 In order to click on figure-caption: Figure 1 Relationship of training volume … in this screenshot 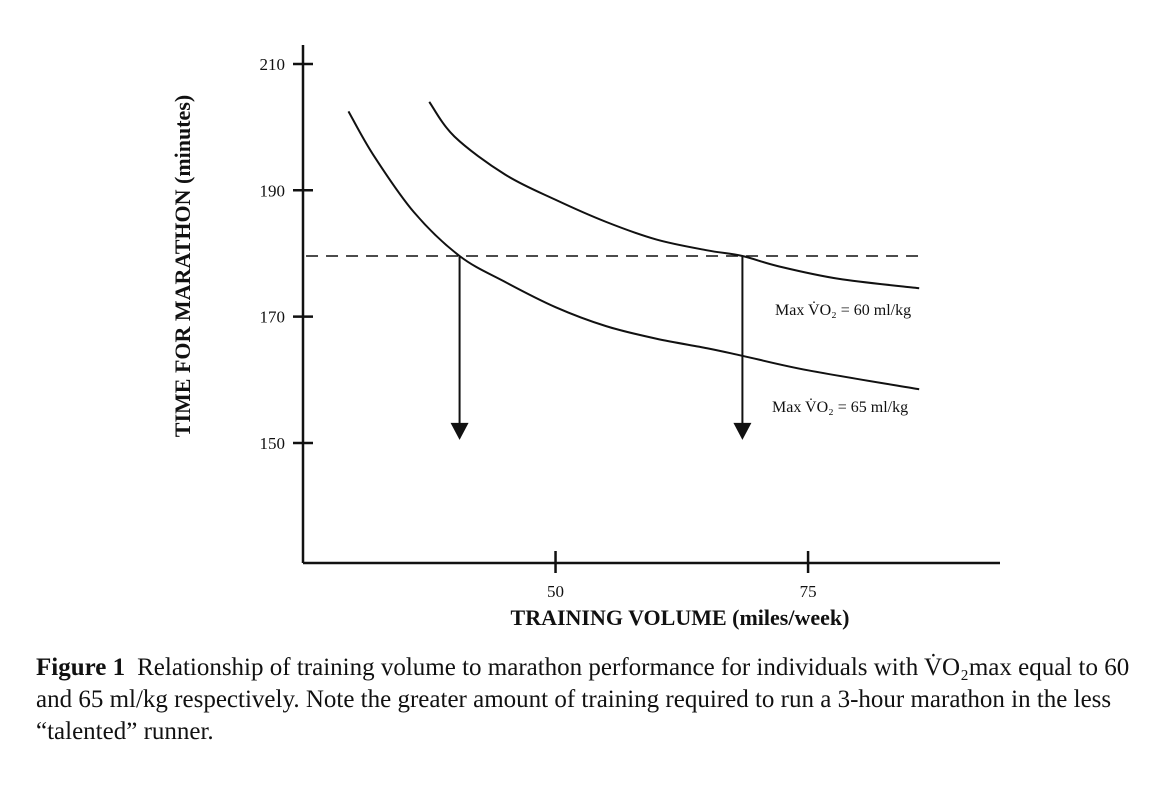, I will do `click(591, 700)`.